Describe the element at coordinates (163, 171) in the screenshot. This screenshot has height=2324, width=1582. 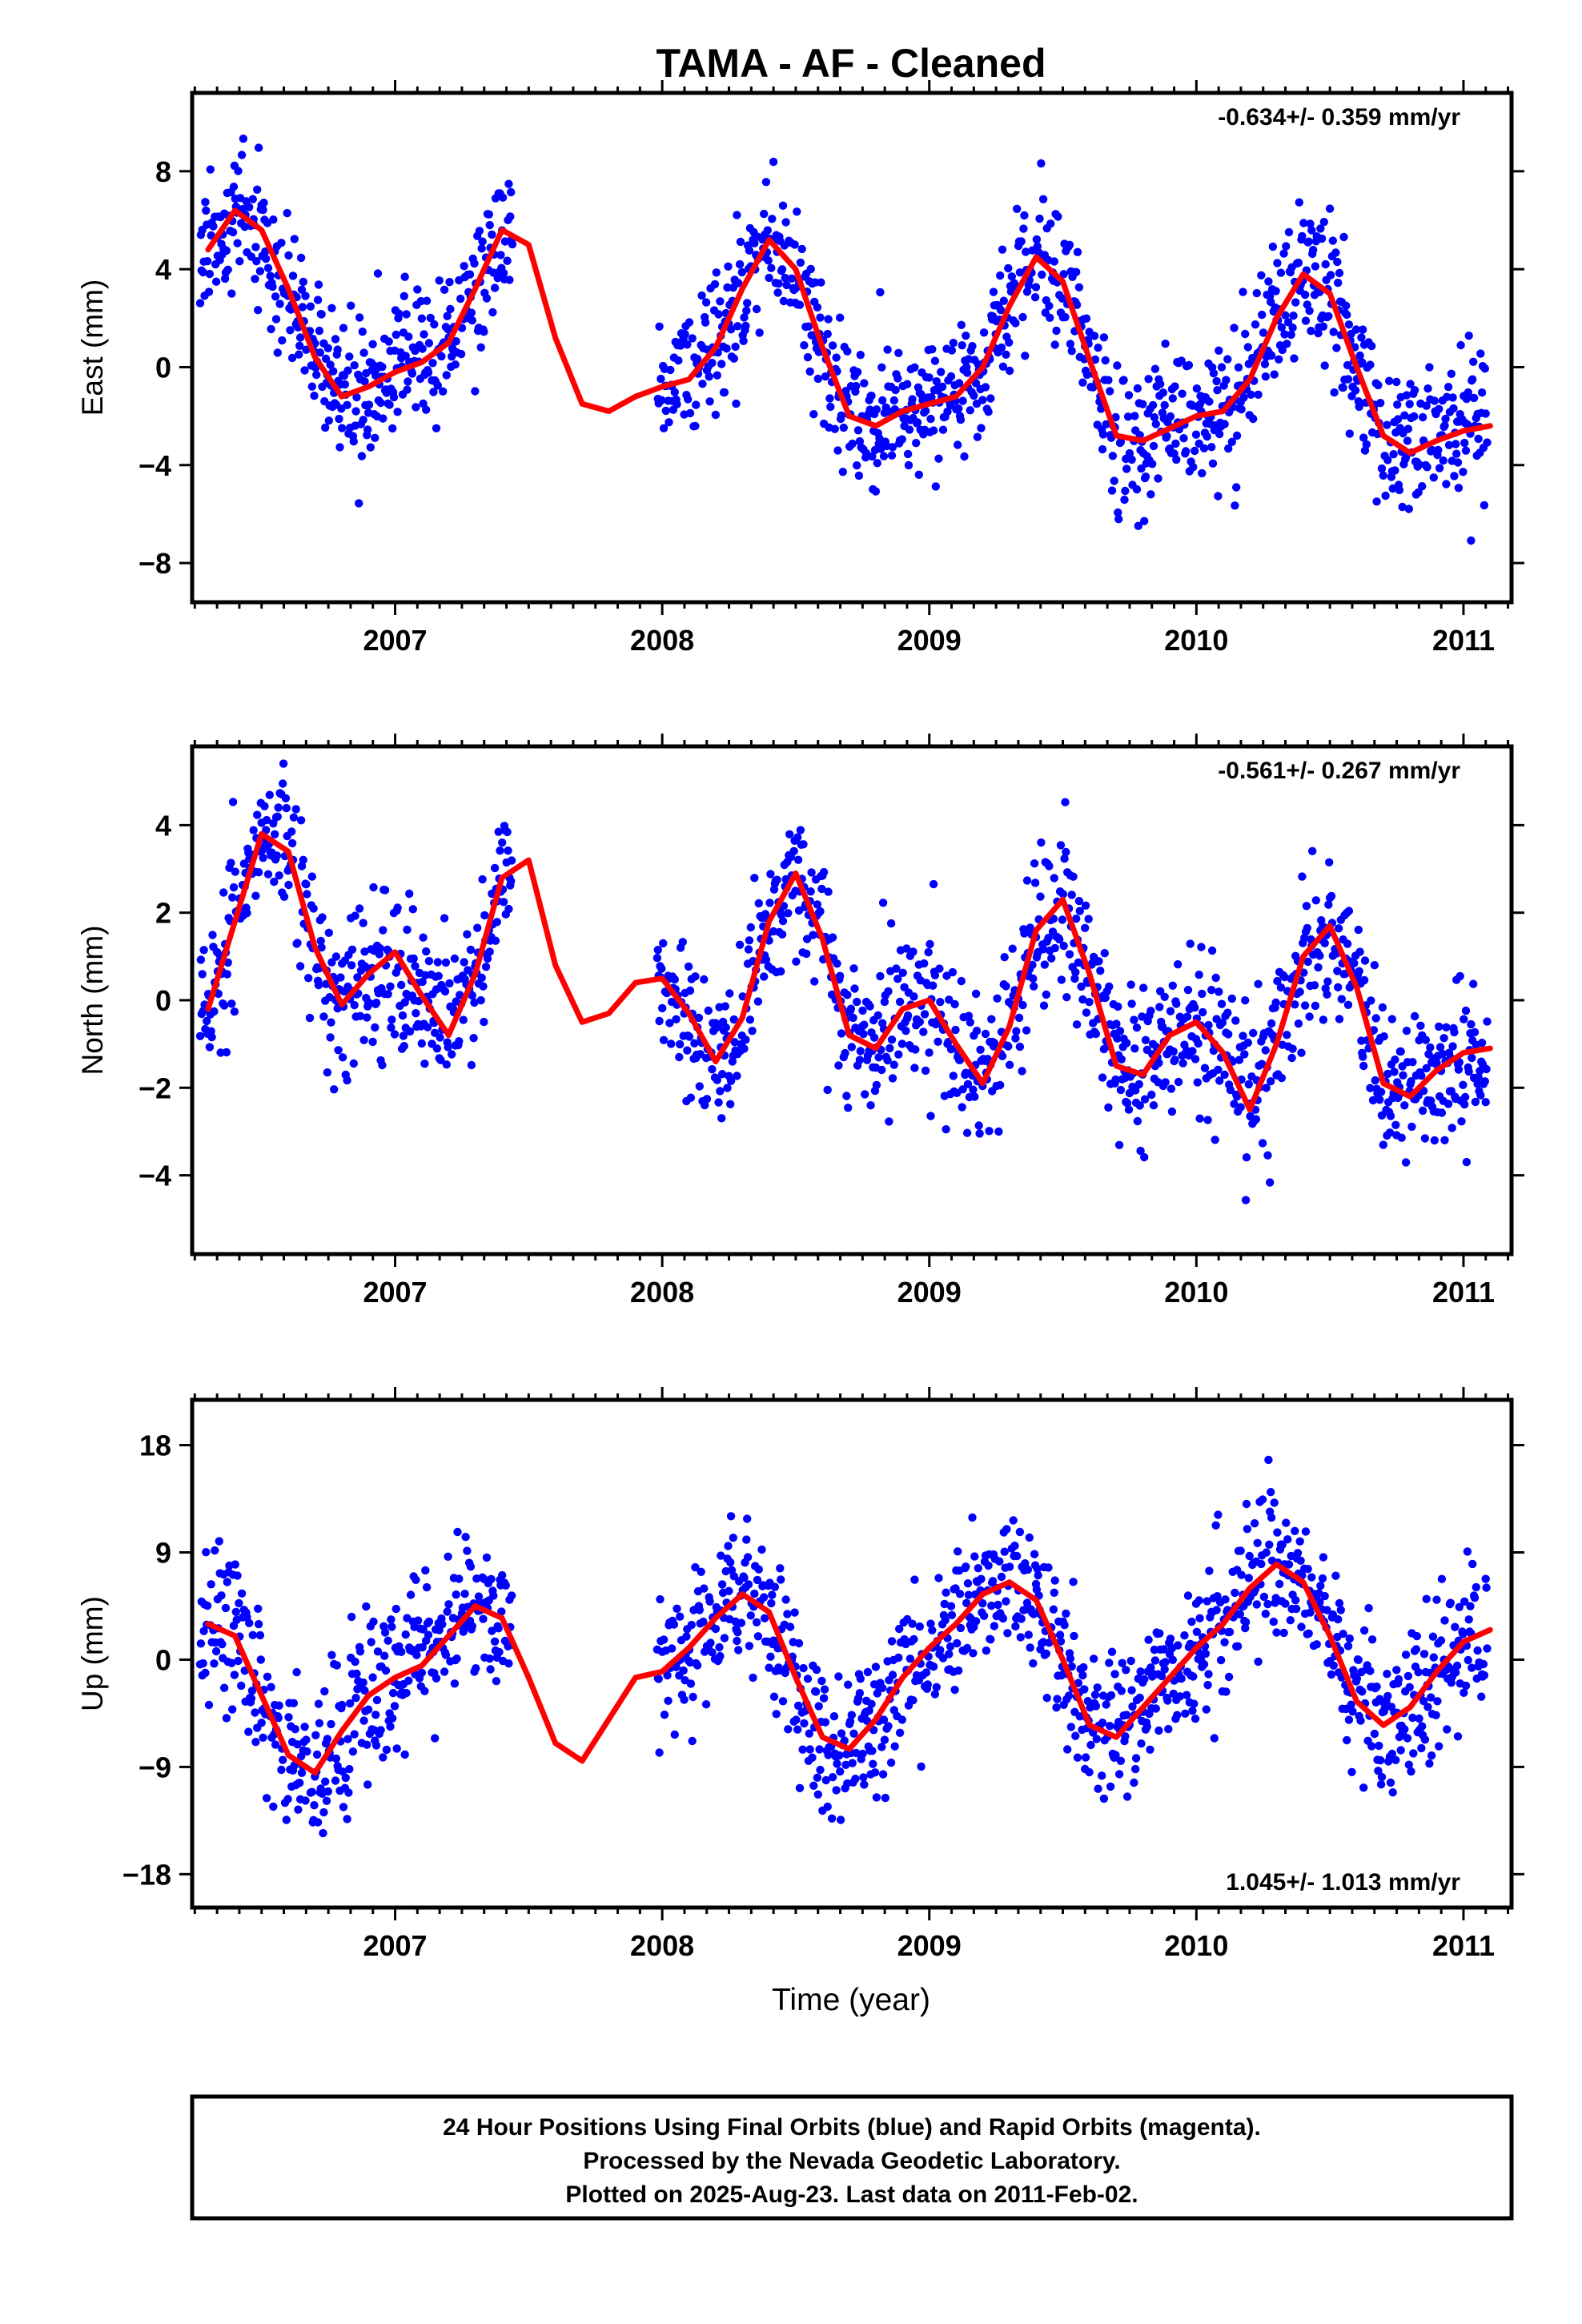
I see `y-tick-label: 8` at that location.